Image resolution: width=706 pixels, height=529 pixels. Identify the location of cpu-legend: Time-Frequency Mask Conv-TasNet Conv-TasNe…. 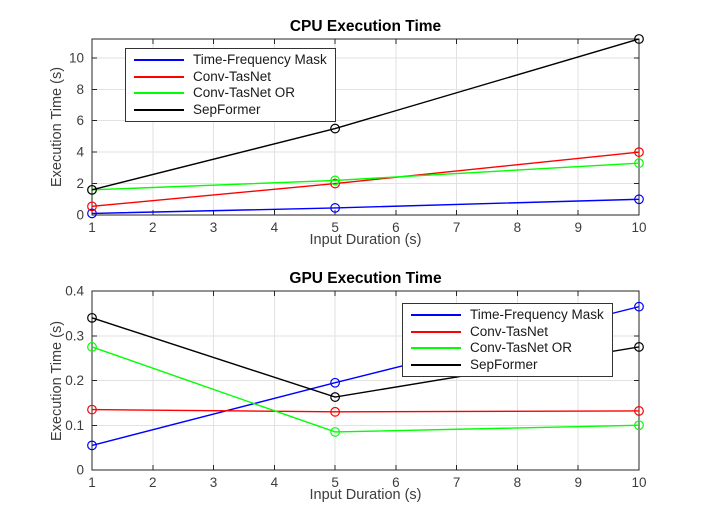
(230, 85).